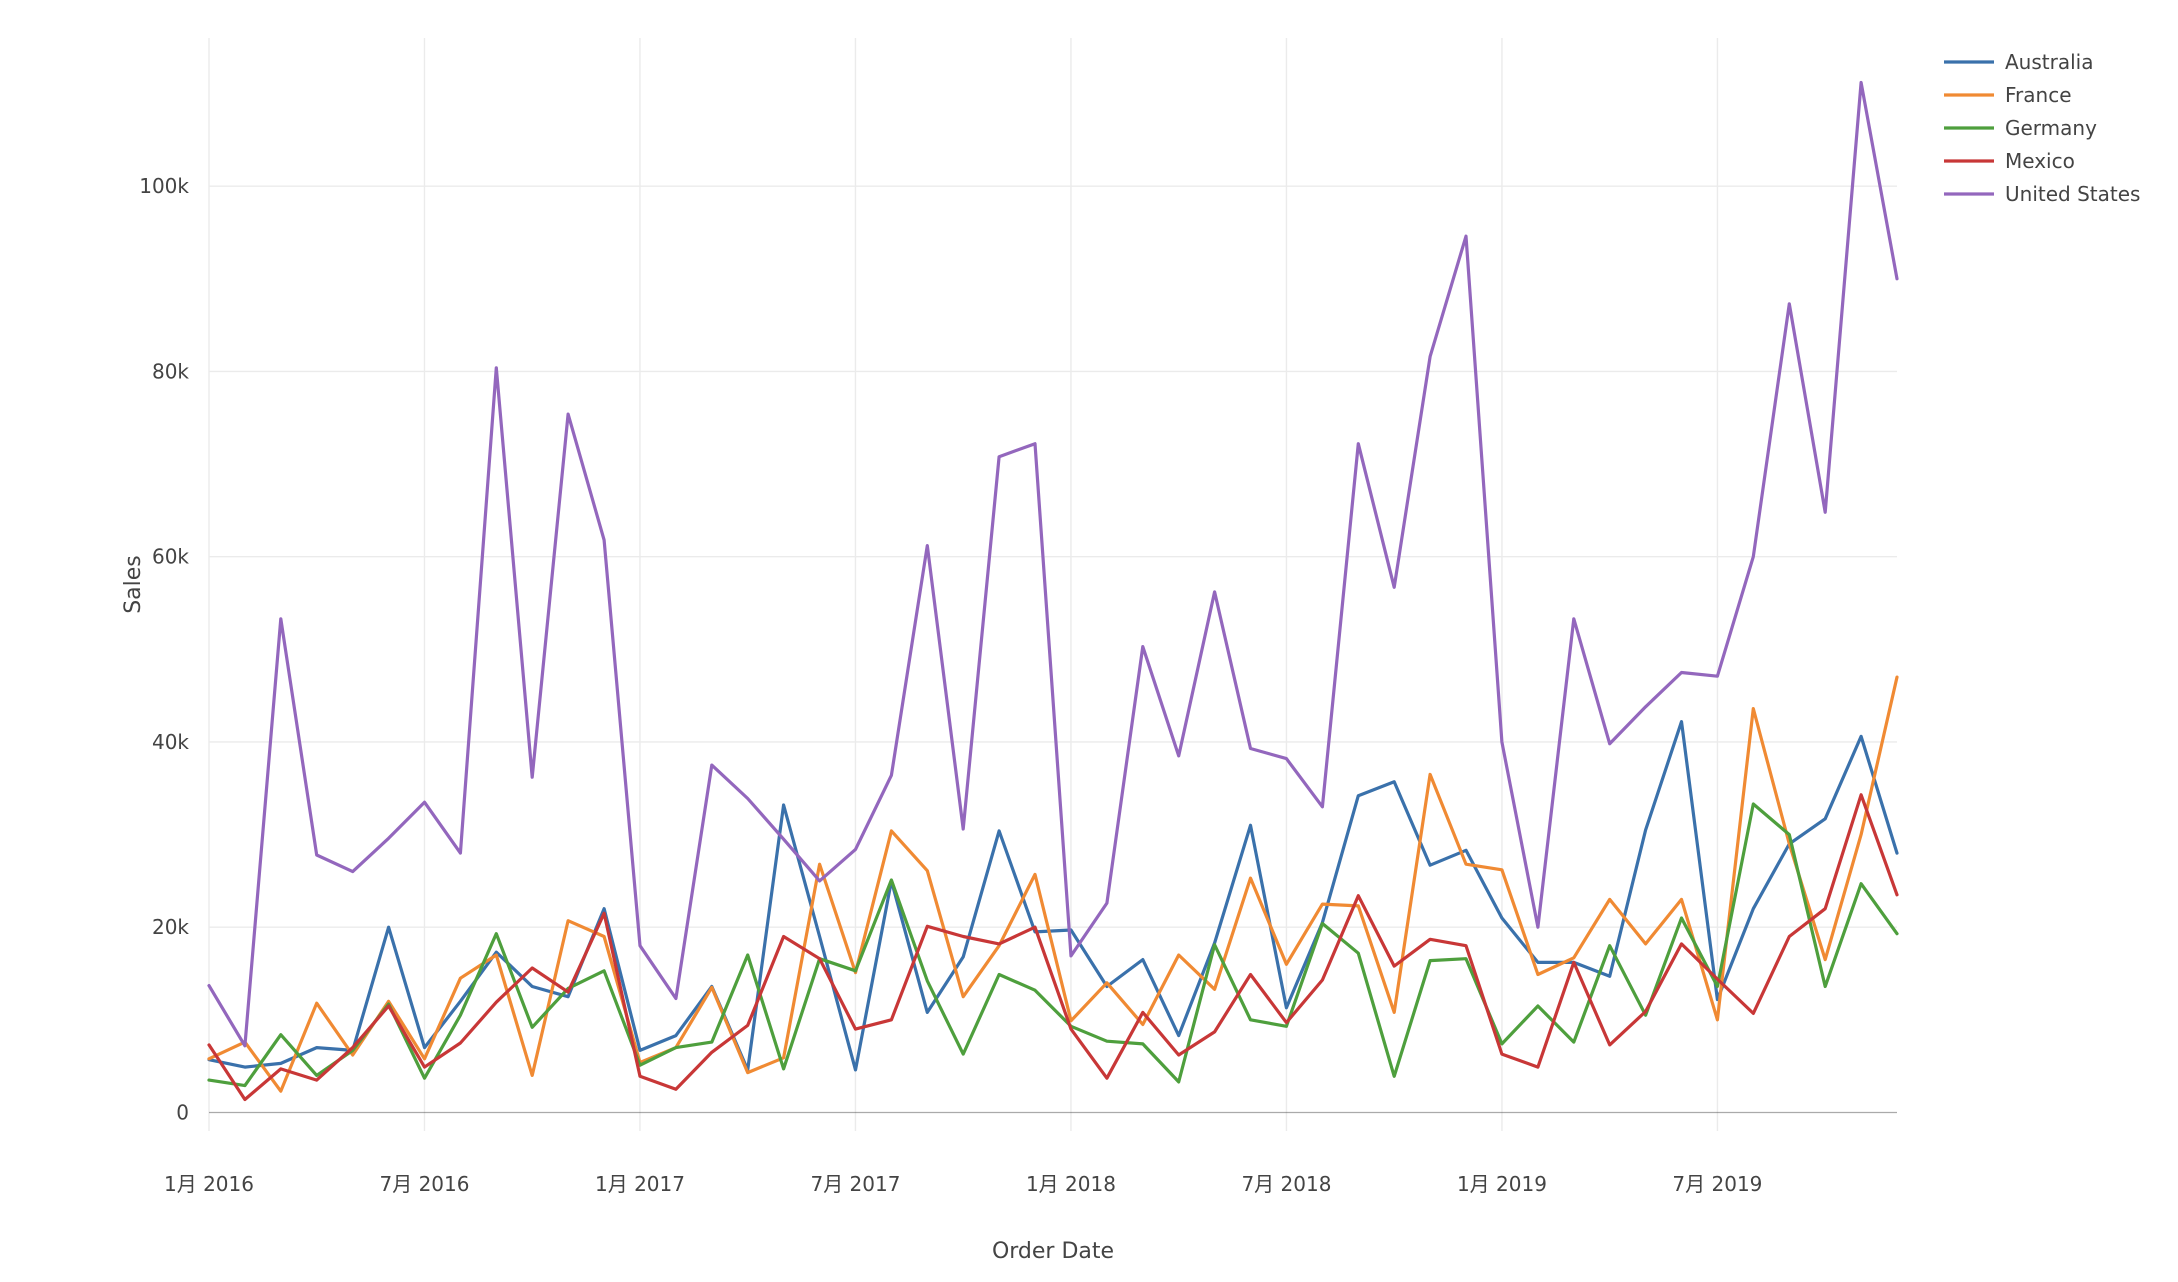  What do you see at coordinates (2049, 62) in the screenshot?
I see `legend-label: Australia` at bounding box center [2049, 62].